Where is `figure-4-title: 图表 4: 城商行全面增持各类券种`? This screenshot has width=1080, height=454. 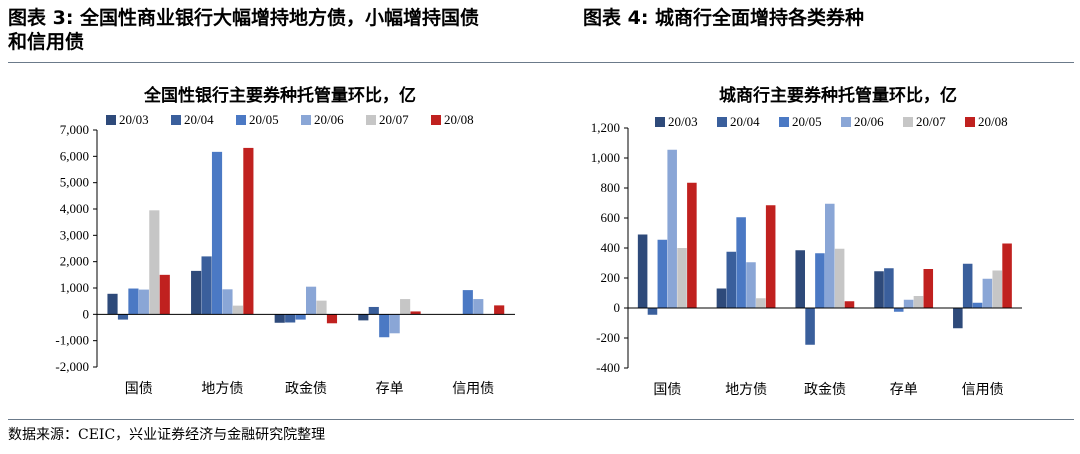 figure-4-title: 图表 4: 城商行全面增持各类券种 is located at coordinates (724, 18).